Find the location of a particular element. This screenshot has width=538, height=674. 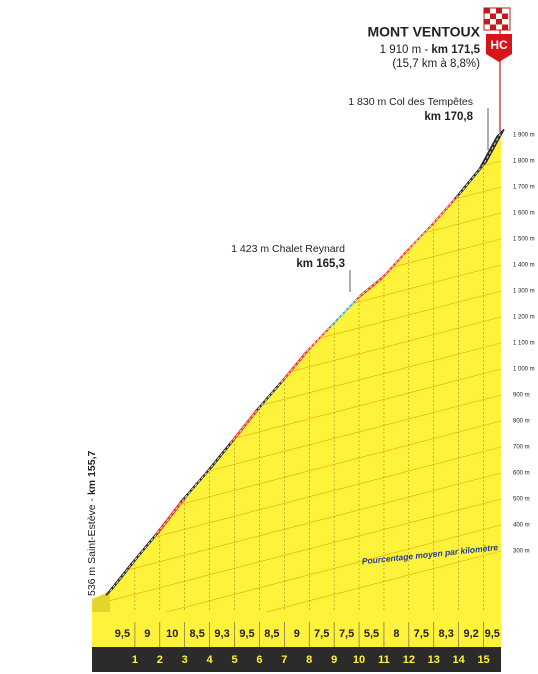

x-tick-label: 7 is located at coordinates (284, 660).